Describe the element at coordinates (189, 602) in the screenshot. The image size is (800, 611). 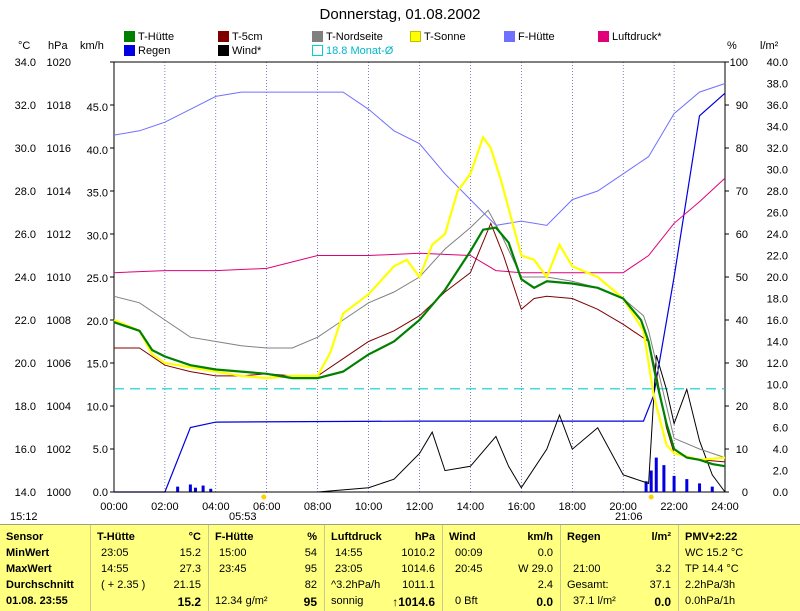
I see `thuette-current-value: 15.2` at that location.